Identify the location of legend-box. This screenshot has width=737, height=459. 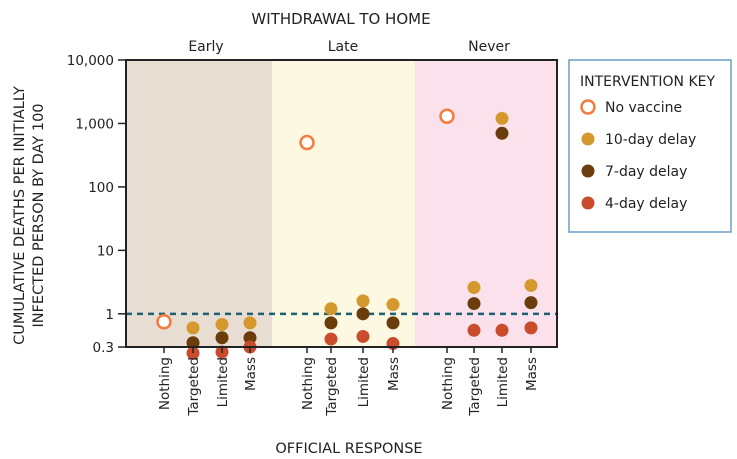
(650, 146).